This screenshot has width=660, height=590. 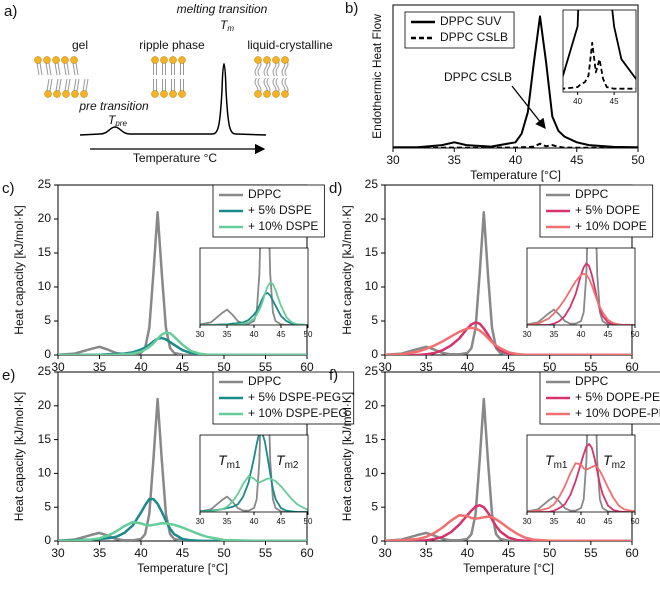 I want to click on x-axis-label: Temperature [°C], so click(x=515, y=175).